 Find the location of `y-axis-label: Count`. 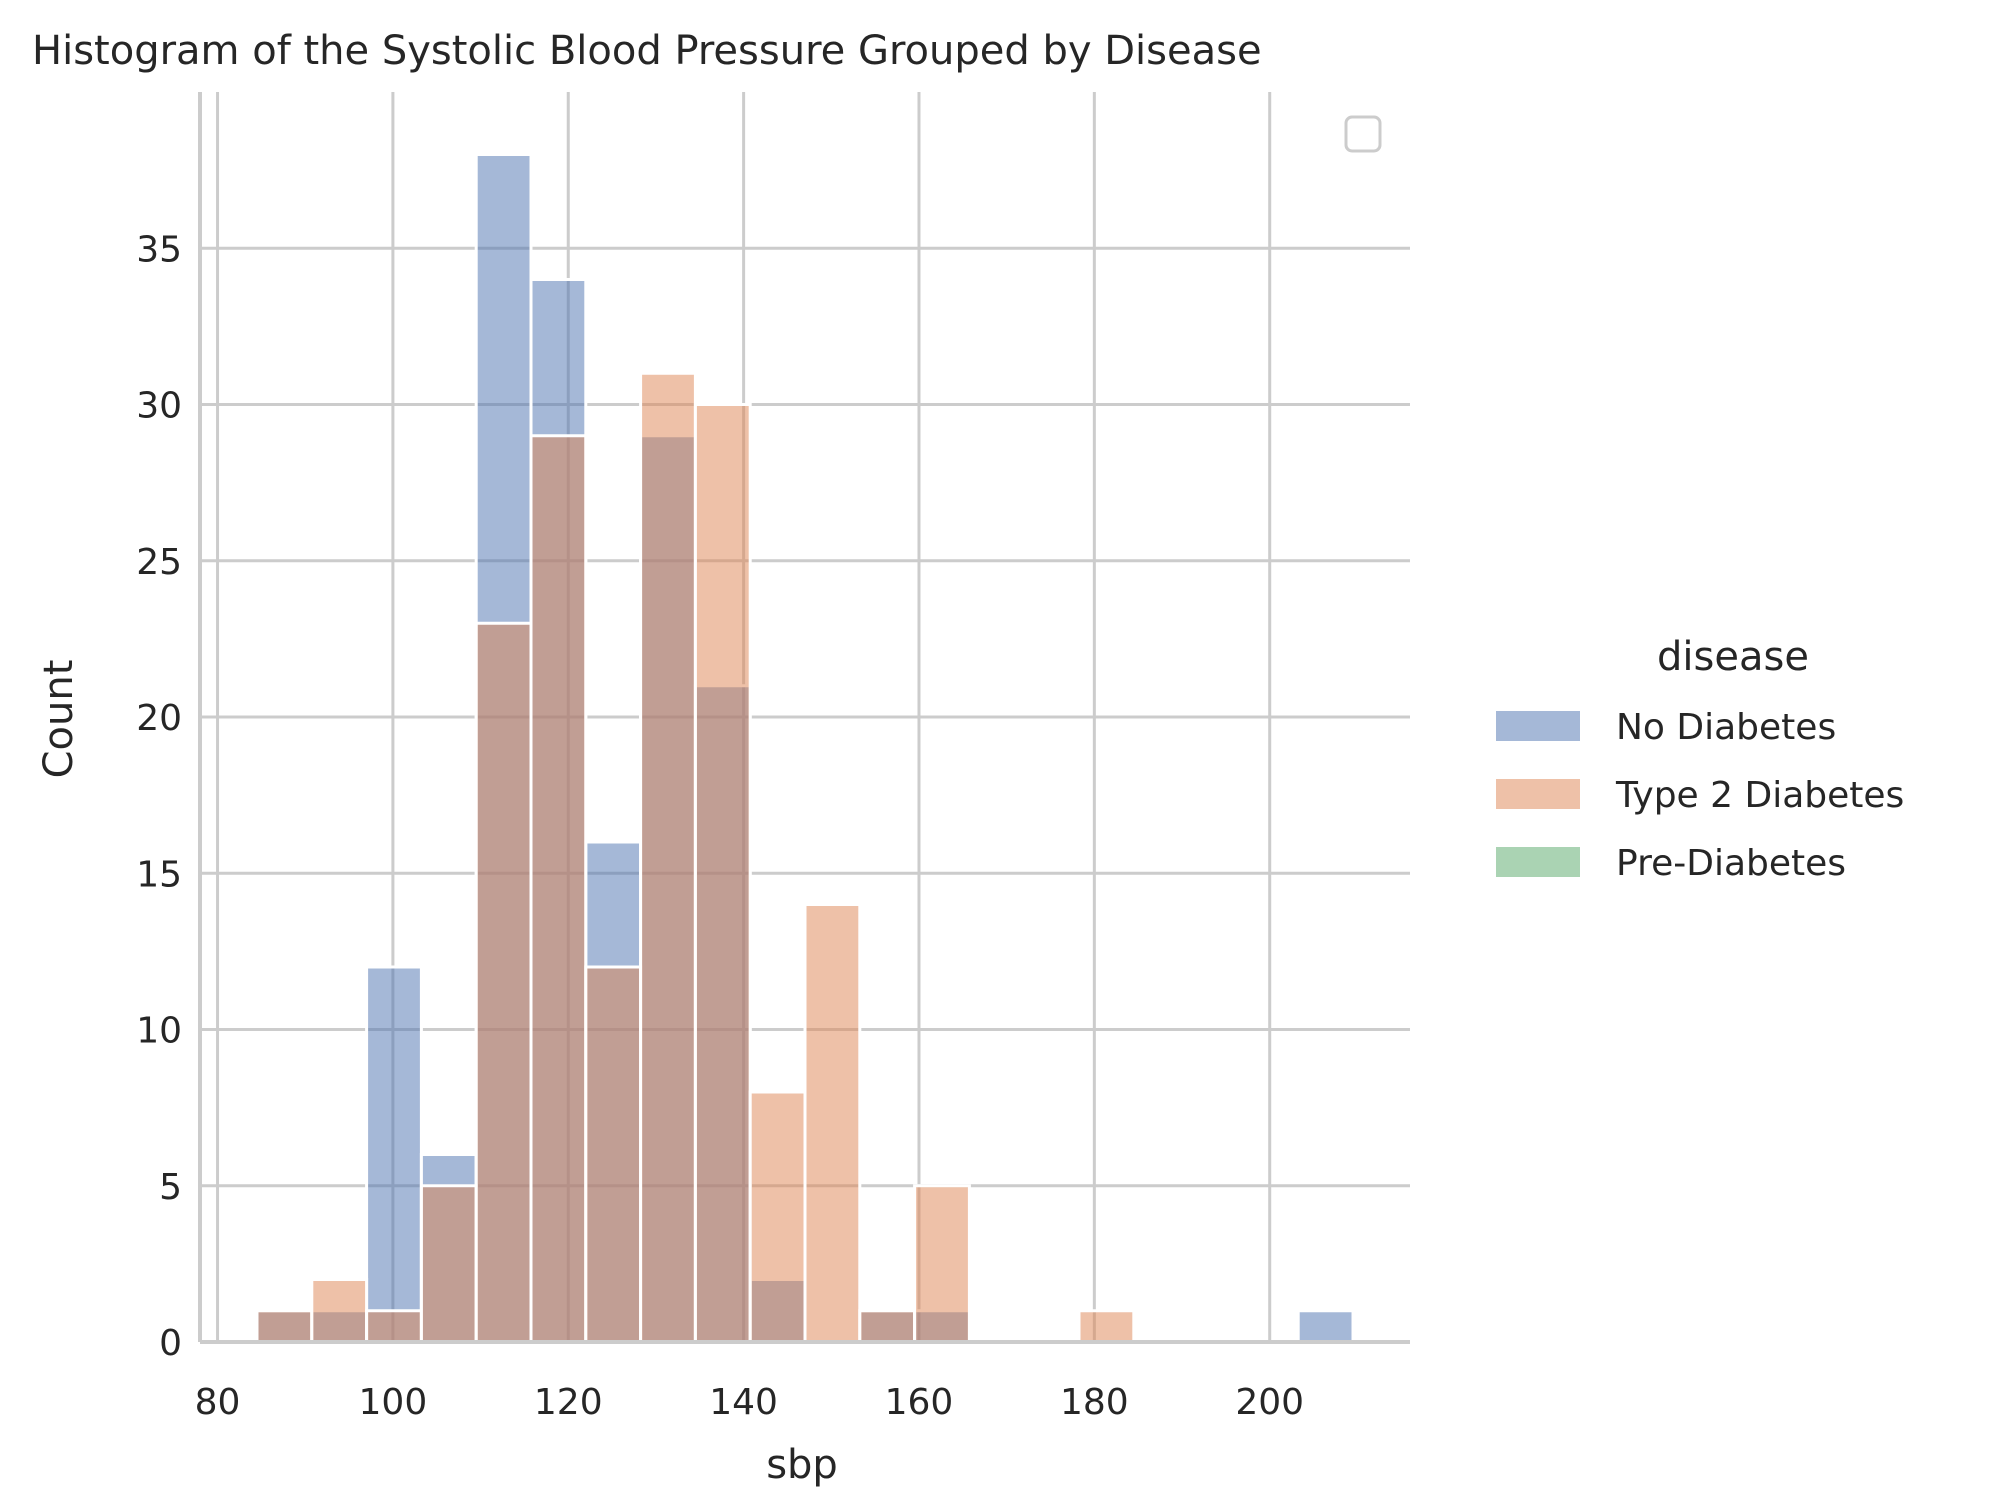

y-axis-label: Count is located at coordinates (59, 719).